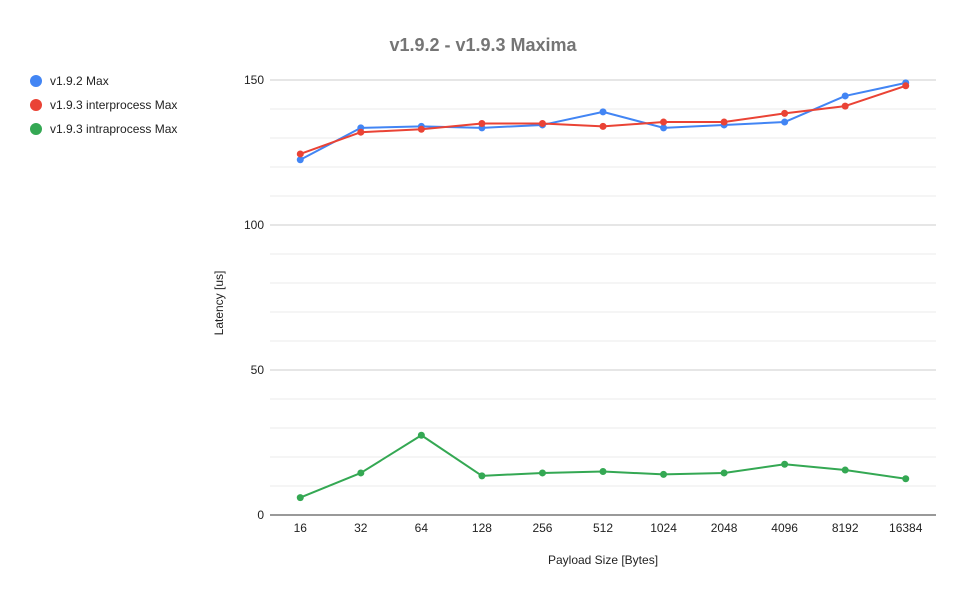 Image resolution: width=966 pixels, height=597 pixels. What do you see at coordinates (724, 528) in the screenshot?
I see `x-tick-label: 2048` at bounding box center [724, 528].